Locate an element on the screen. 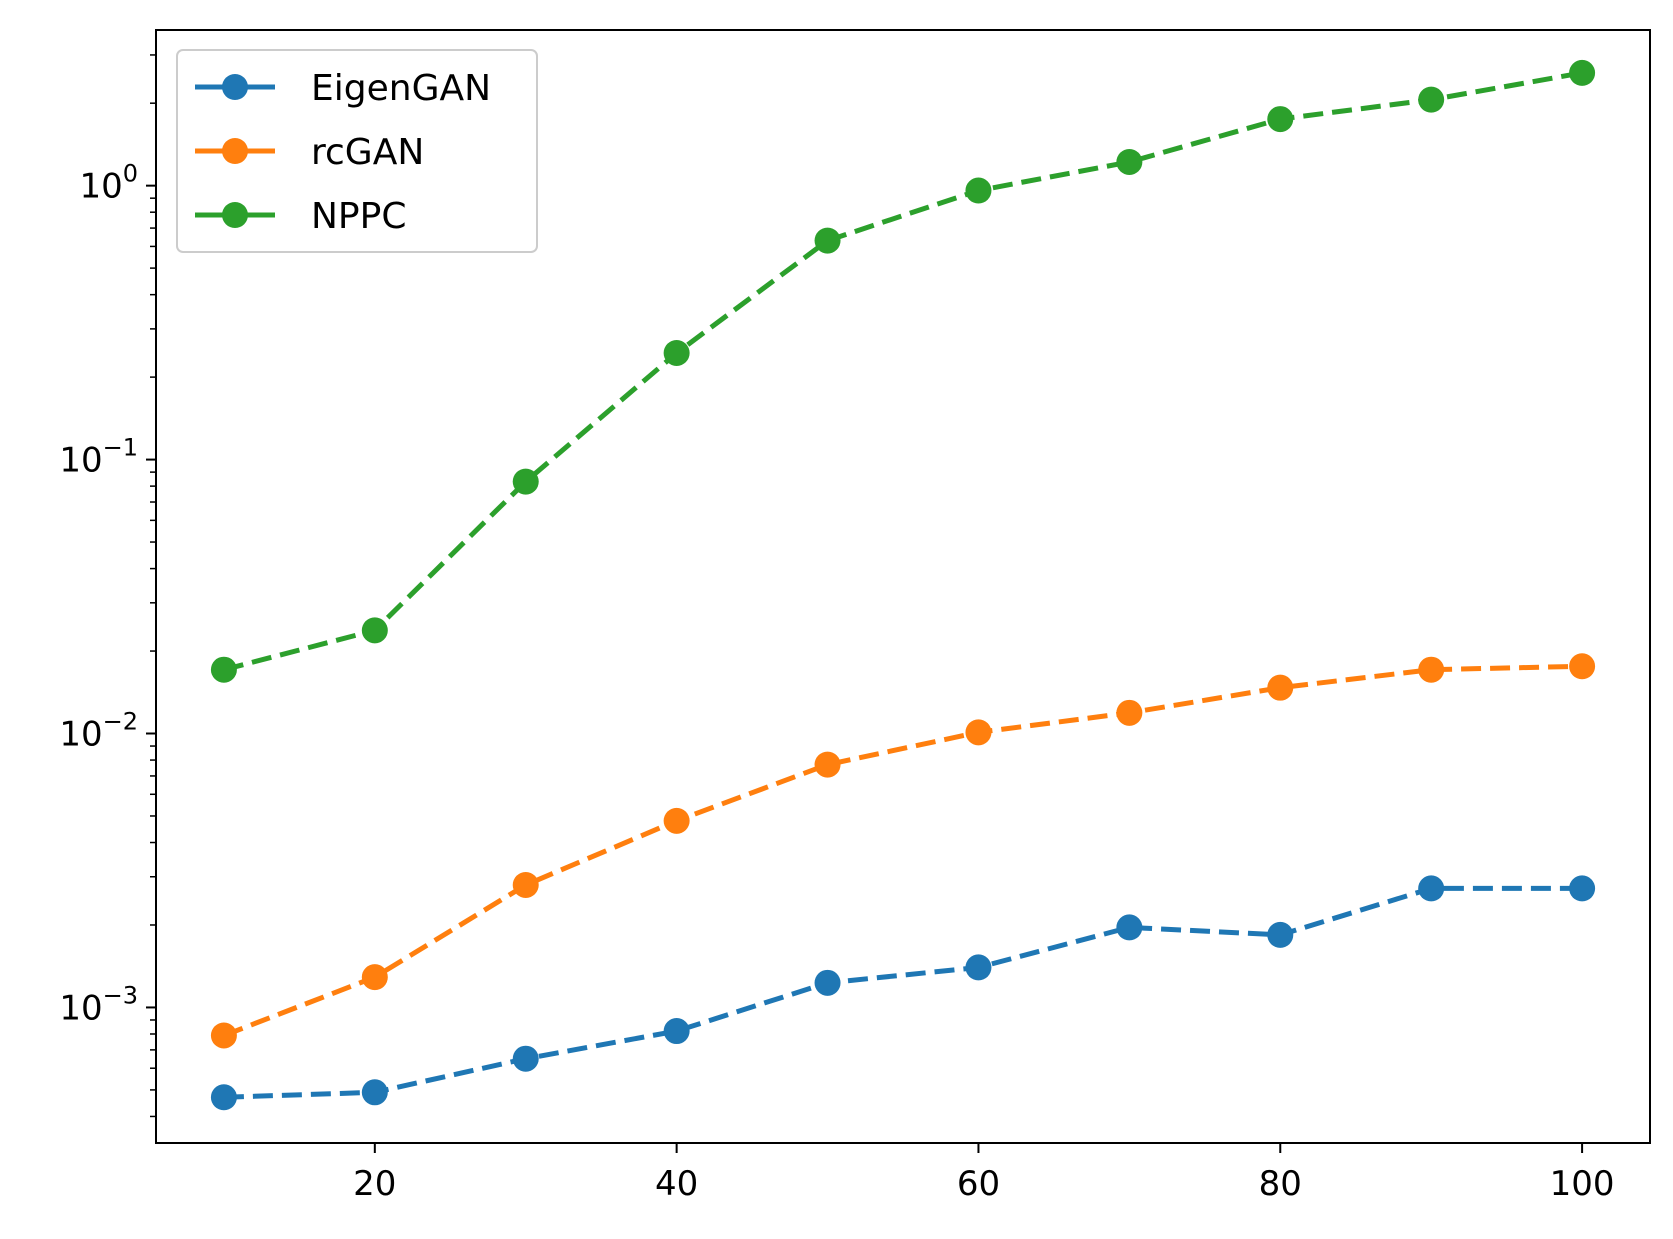 Image resolution: width=1673 pixels, height=1239 pixels. legend: EigenGAN rcGAN NPPC is located at coordinates (357, 151).